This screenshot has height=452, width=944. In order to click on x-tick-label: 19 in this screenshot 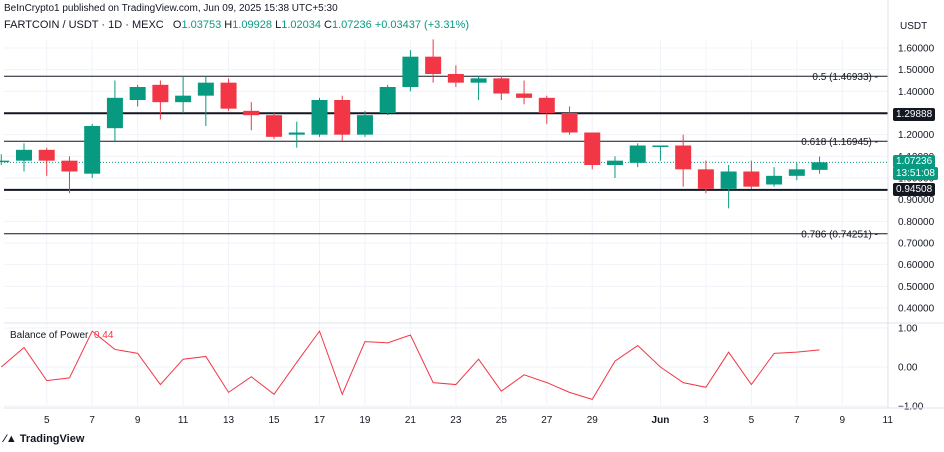, I will do `click(365, 420)`.